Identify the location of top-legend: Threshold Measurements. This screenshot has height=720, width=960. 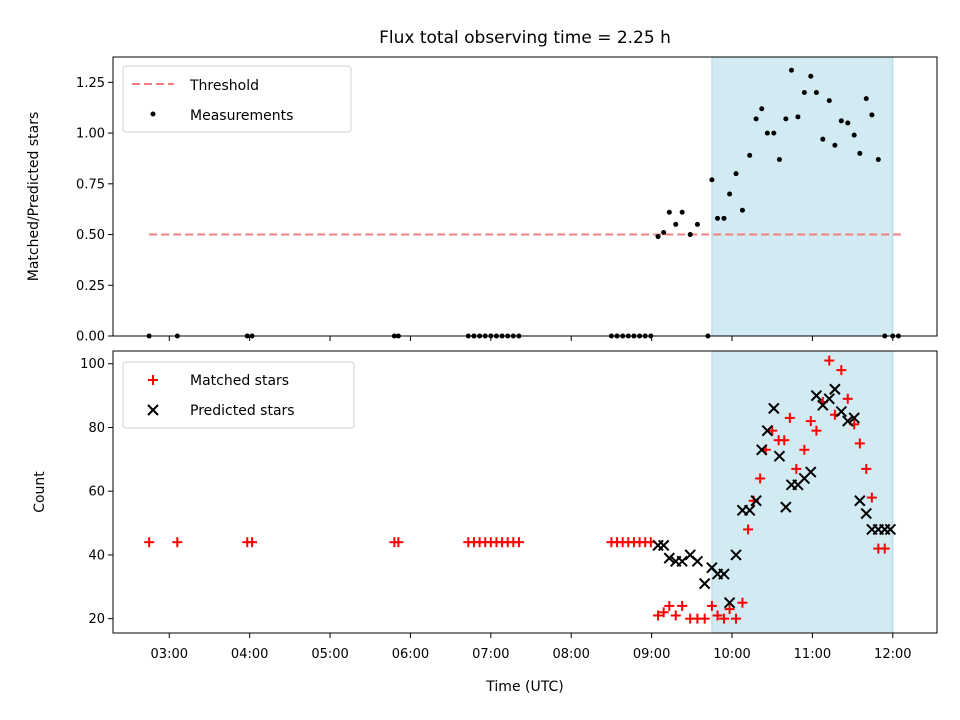
(237, 99).